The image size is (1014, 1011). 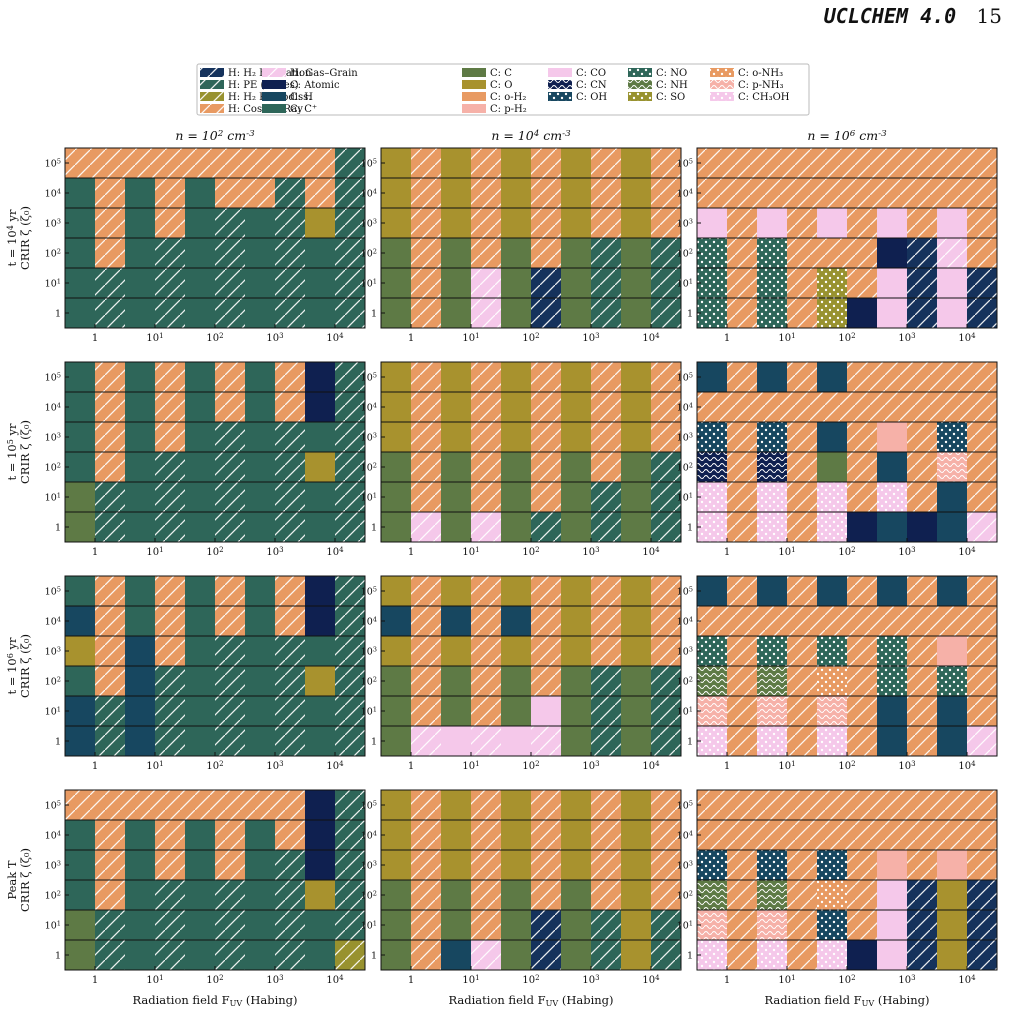 I want to click on legend-item: C: CO, so click(x=577, y=73).